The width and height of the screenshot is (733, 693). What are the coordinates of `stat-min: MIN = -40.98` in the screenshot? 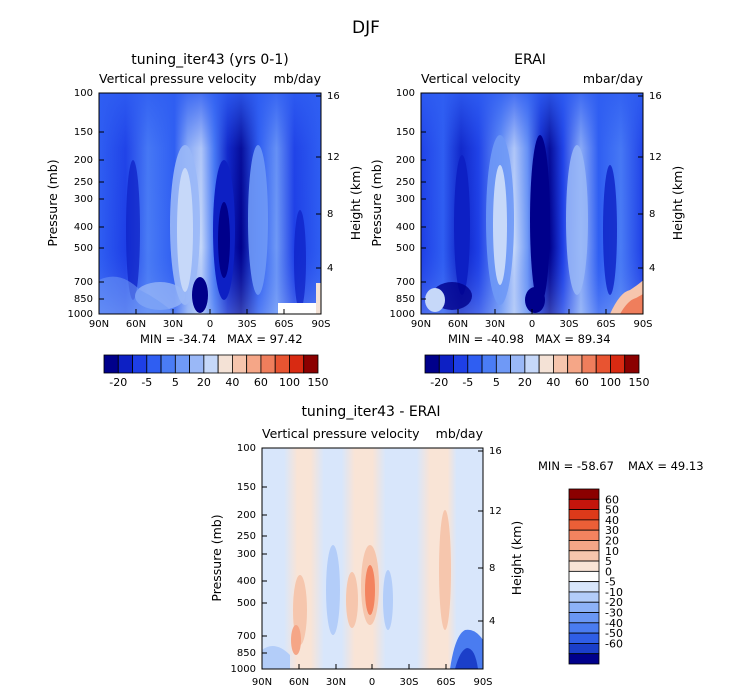 It's located at (486, 339).